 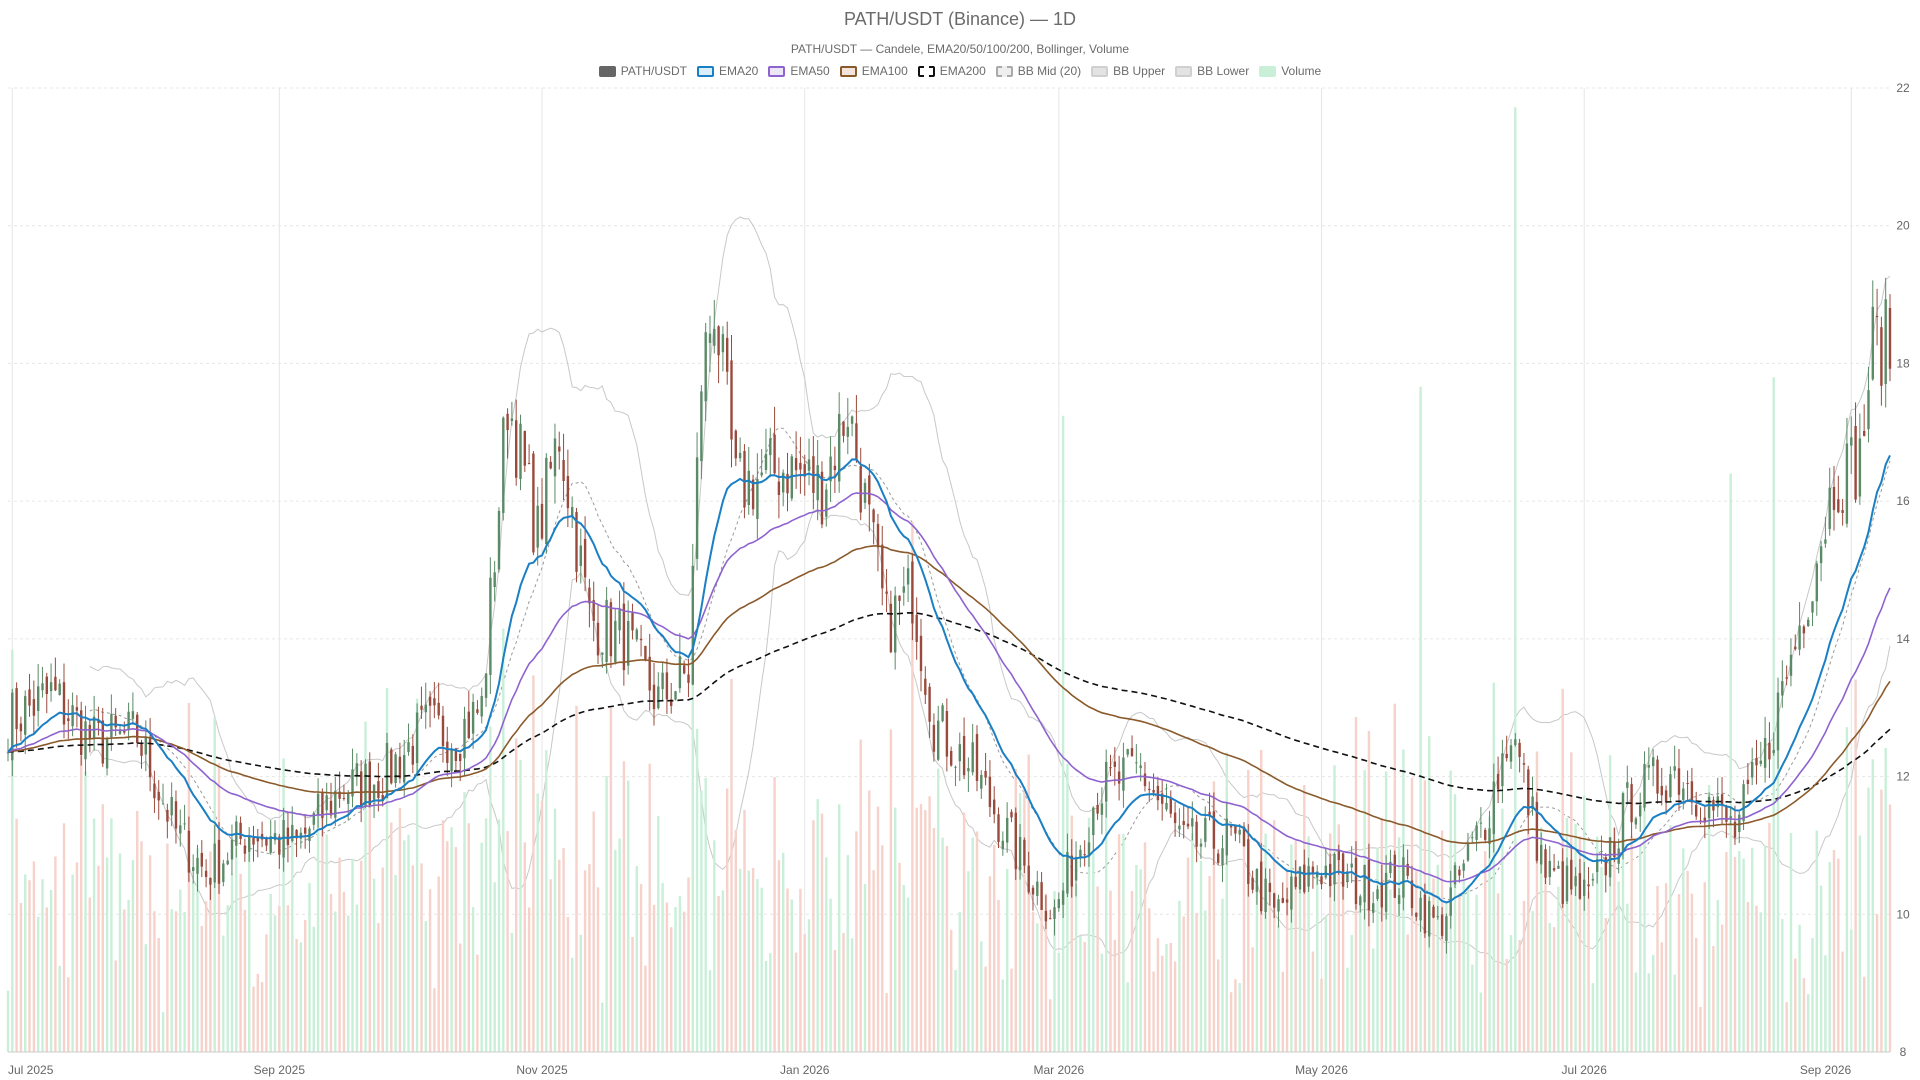 I want to click on legend-item: Volume, so click(x=1290, y=71).